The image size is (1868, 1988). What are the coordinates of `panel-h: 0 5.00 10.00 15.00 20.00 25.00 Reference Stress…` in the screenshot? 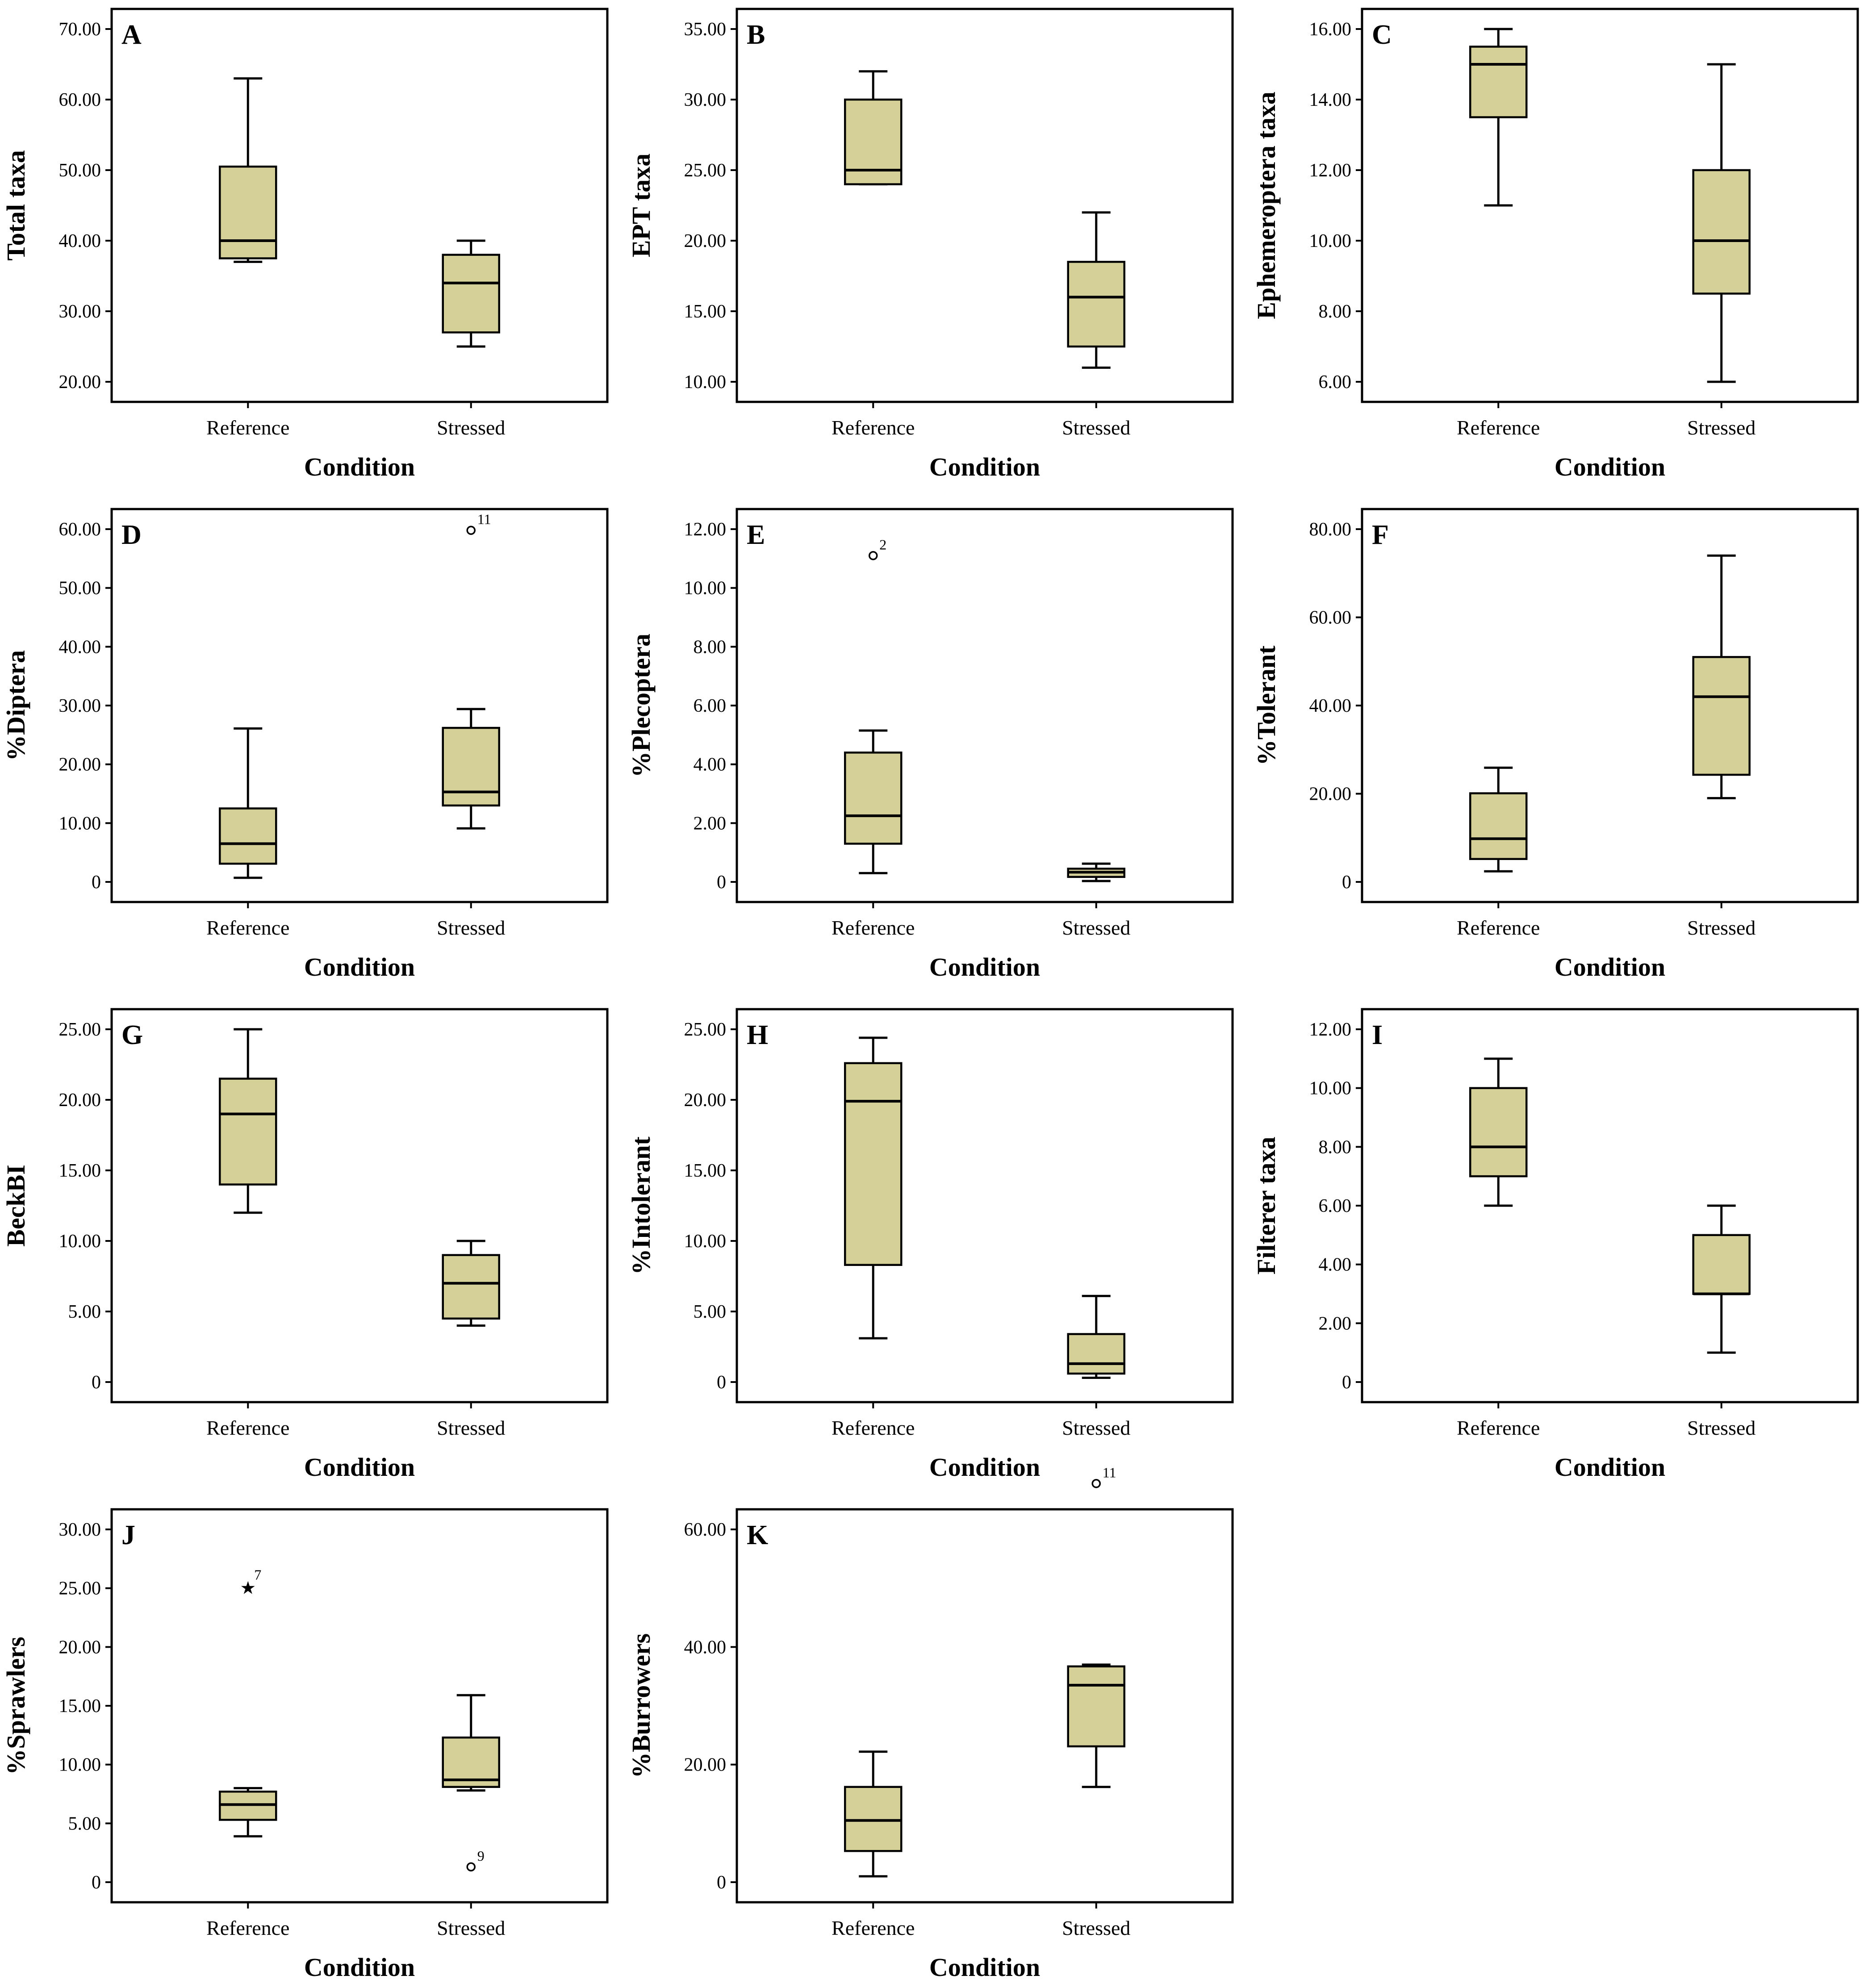 It's located at (931, 1245).